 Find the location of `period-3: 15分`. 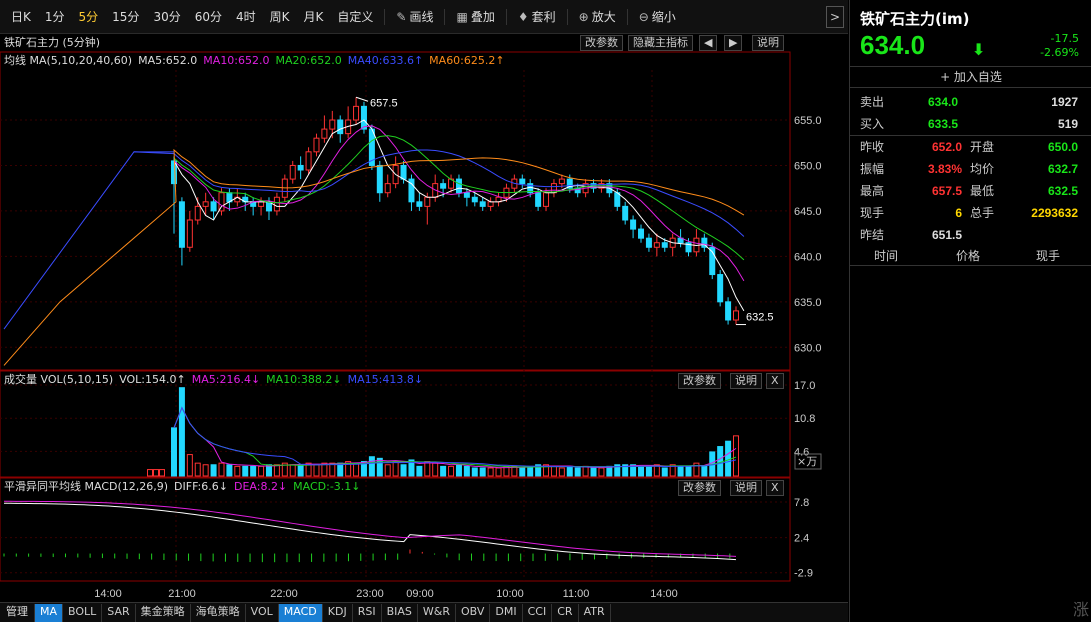

period-3: 15分 is located at coordinates (126, 16).